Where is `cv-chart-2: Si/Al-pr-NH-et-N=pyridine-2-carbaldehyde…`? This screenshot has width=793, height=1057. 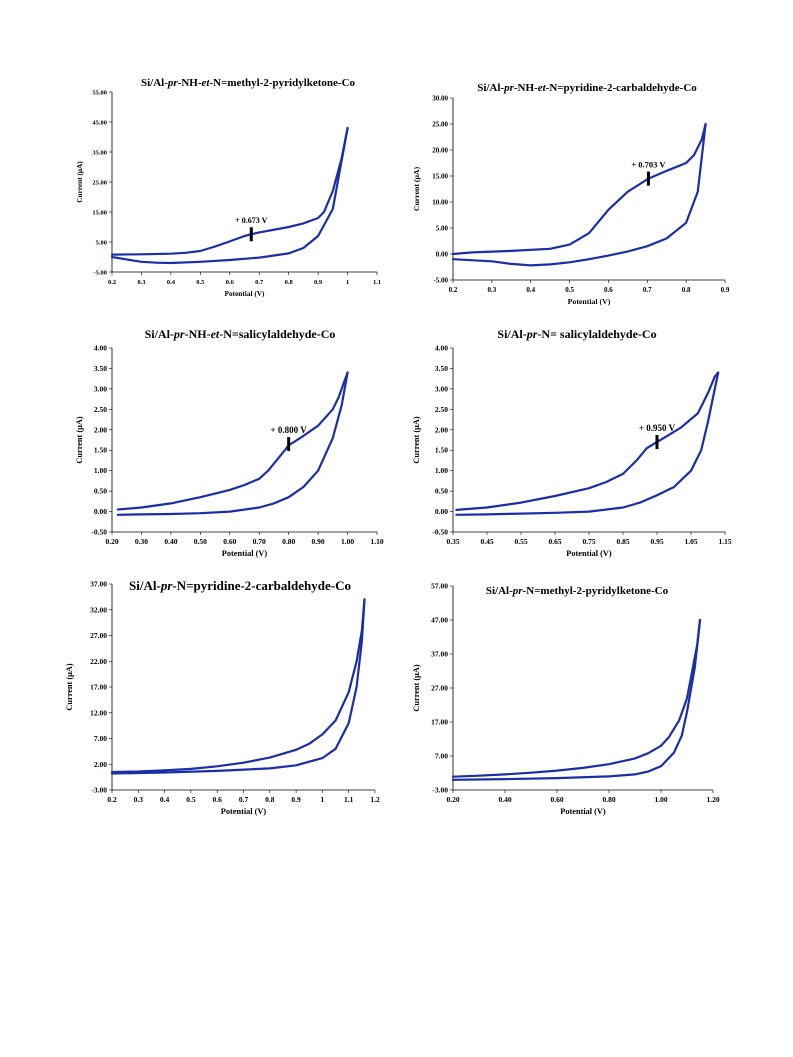 cv-chart-2: Si/Al-pr-NH-et-N=pyridine-2-carbaldehyde… is located at coordinates (572, 194).